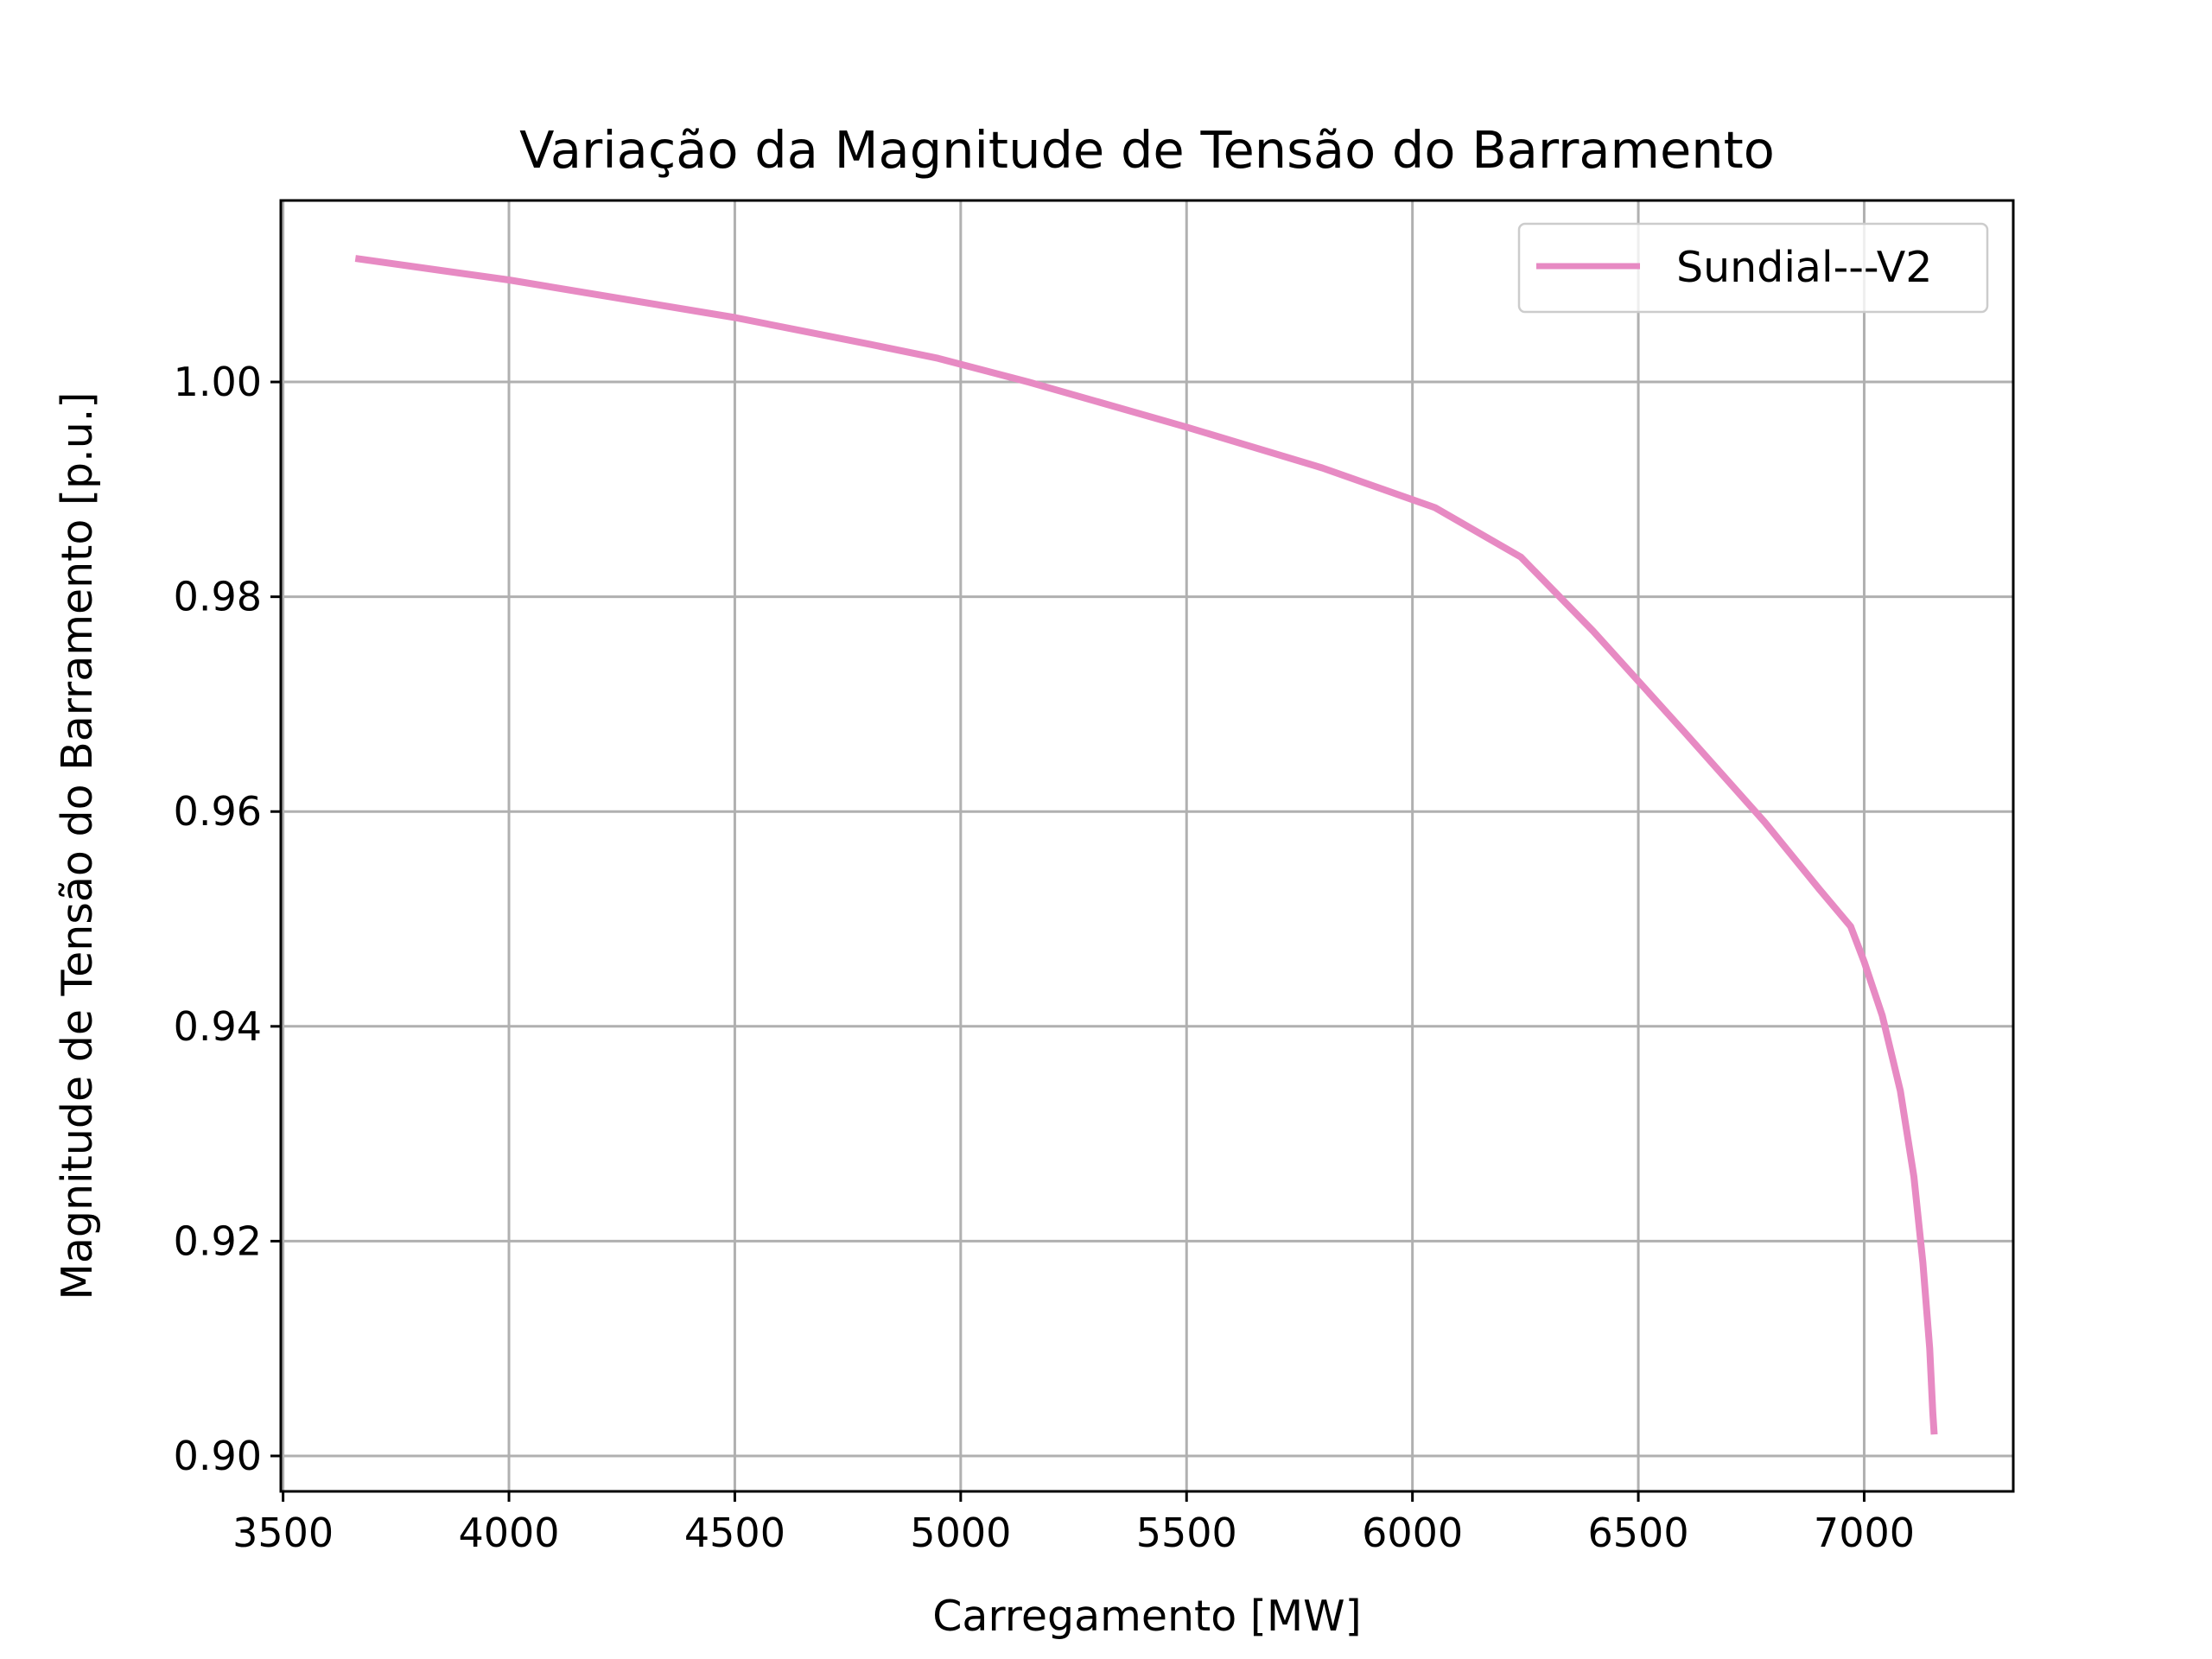 The width and height of the screenshot is (2212, 1659). What do you see at coordinates (1412, 1533) in the screenshot?
I see `x-tick-label: 6000` at bounding box center [1412, 1533].